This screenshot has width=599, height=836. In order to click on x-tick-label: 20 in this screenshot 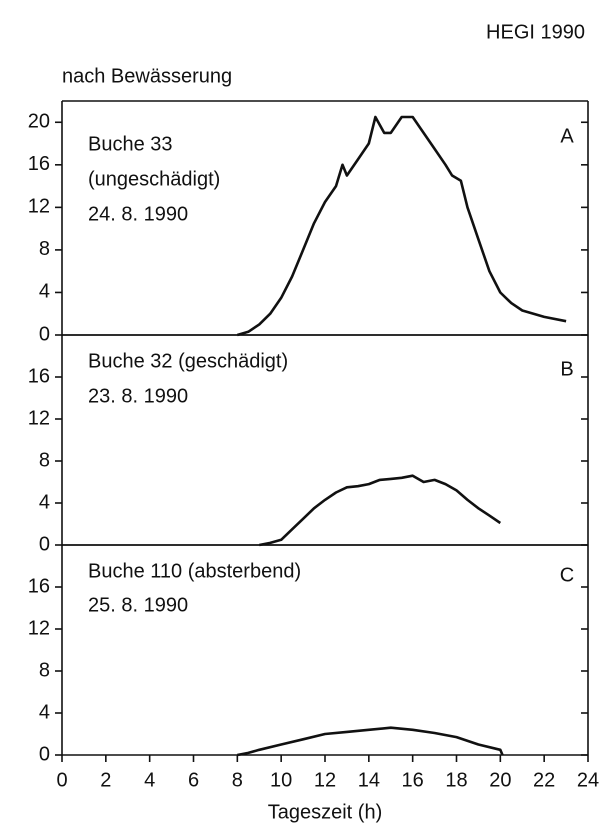, I will do `click(500, 780)`.